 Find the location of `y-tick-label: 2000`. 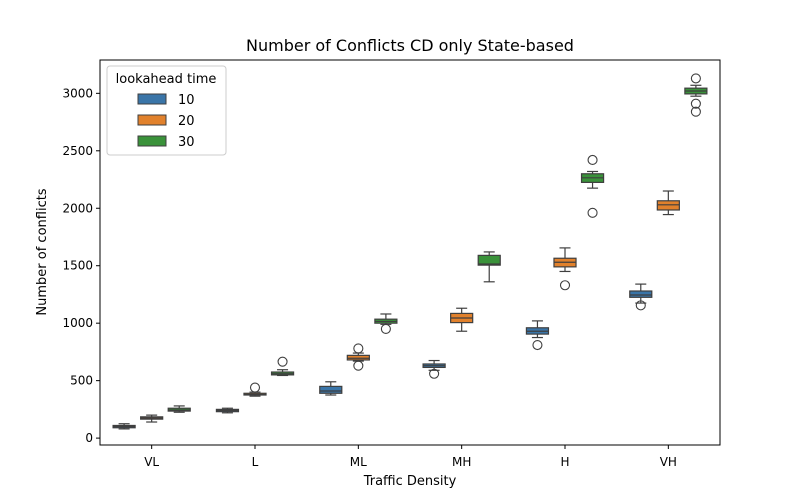

y-tick-label: 2000 is located at coordinates (77, 208).